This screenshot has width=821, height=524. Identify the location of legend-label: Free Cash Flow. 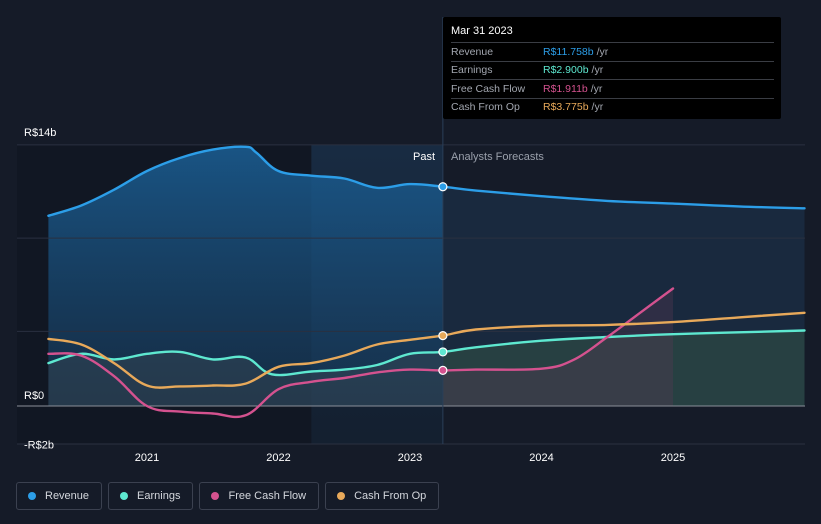
(267, 496).